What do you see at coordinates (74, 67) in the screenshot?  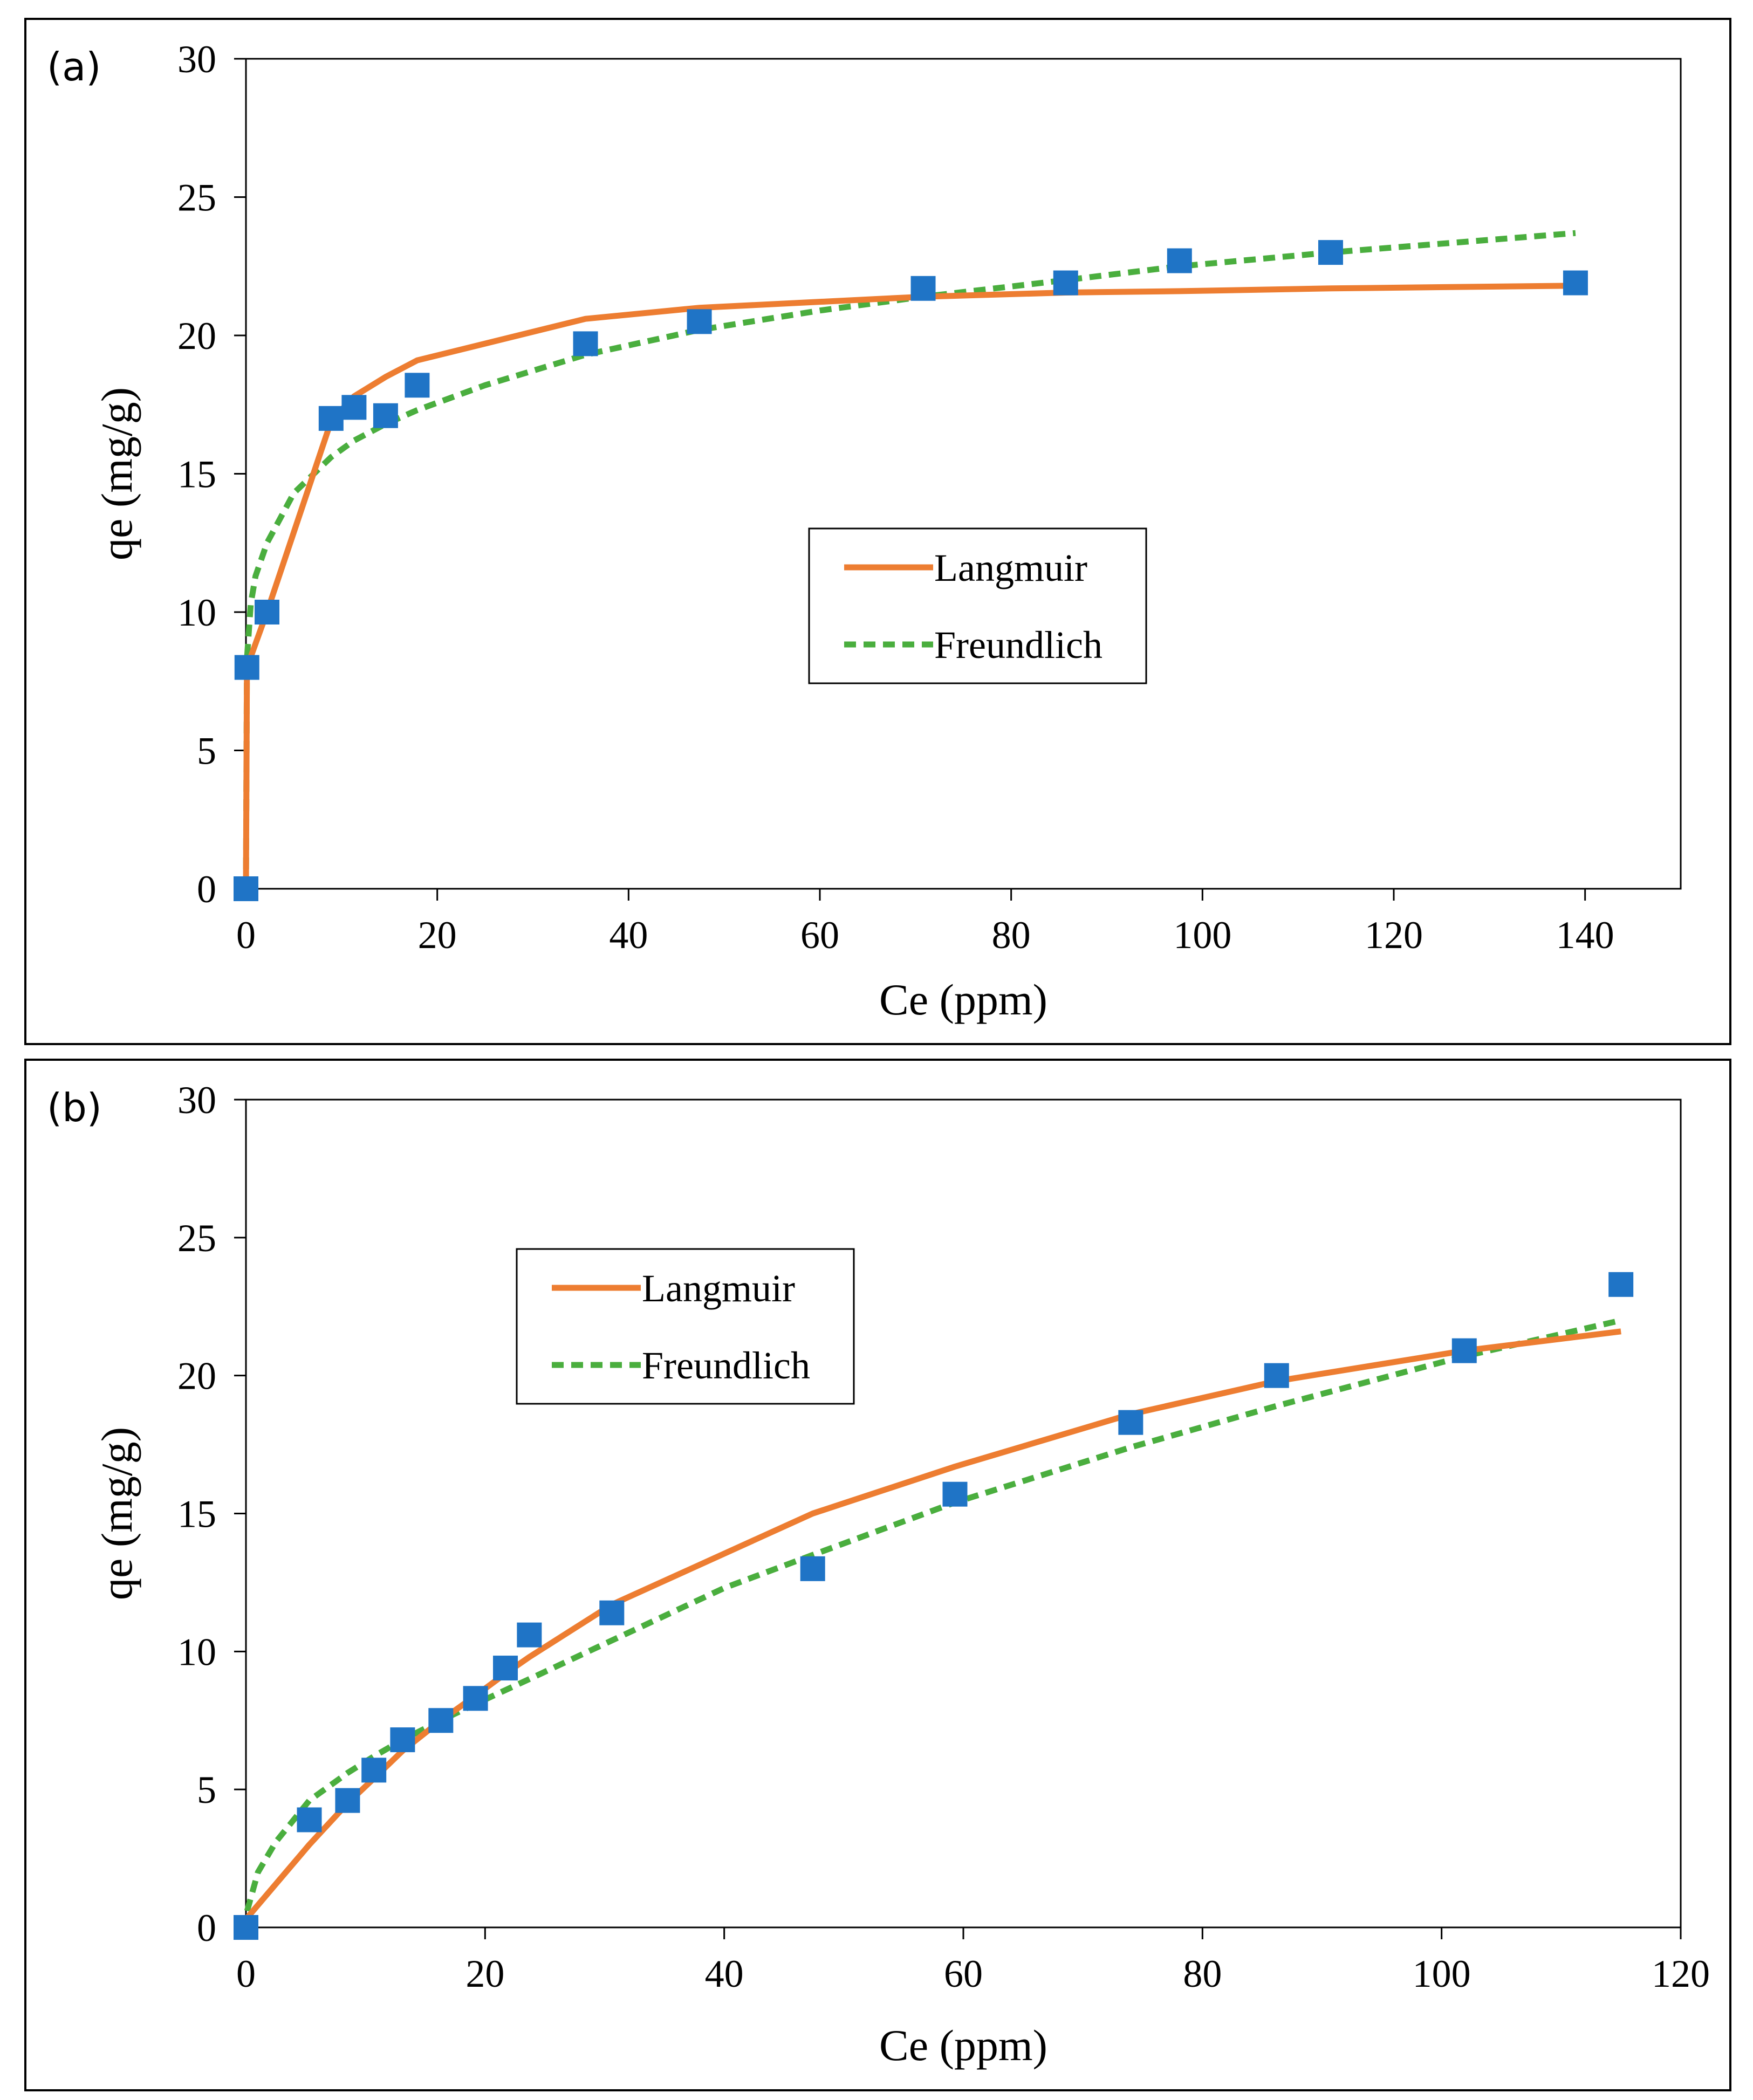 I see `panel-label-a: (a)` at bounding box center [74, 67].